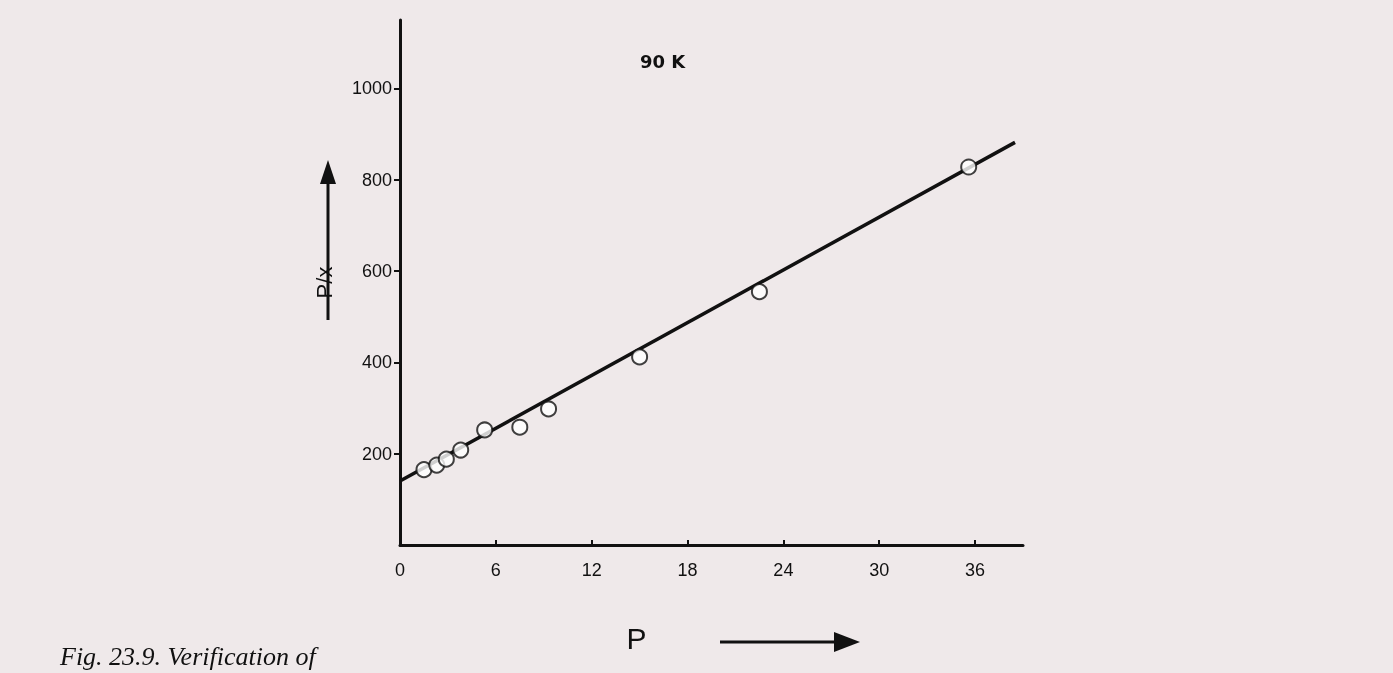  Describe the element at coordinates (400, 570) in the screenshot. I see `x-tick-label: 0` at that location.